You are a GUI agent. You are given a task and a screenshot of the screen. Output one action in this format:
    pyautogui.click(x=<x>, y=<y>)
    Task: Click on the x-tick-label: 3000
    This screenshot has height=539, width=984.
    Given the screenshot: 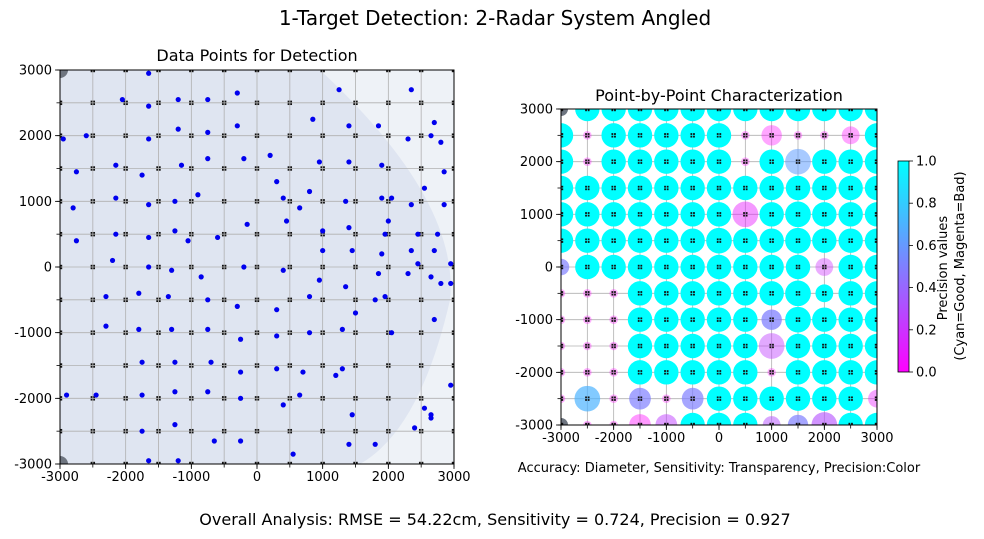 What is the action you would take?
    pyautogui.click(x=453, y=477)
    